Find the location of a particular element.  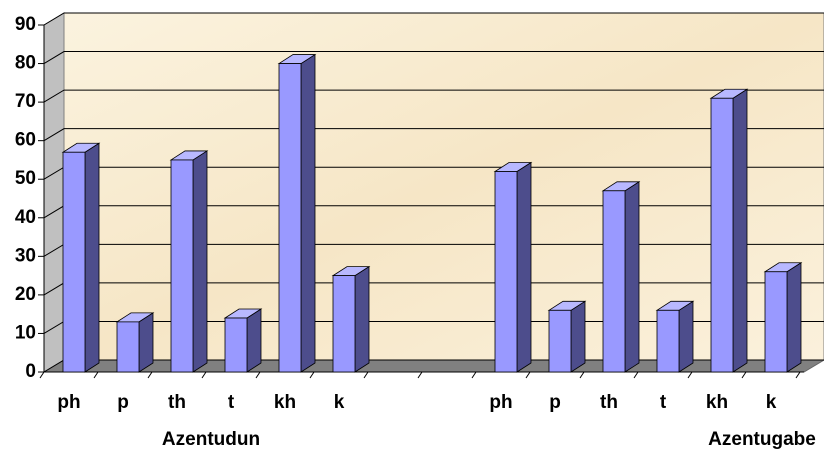

y-tick-label: 10 is located at coordinates (25, 332).